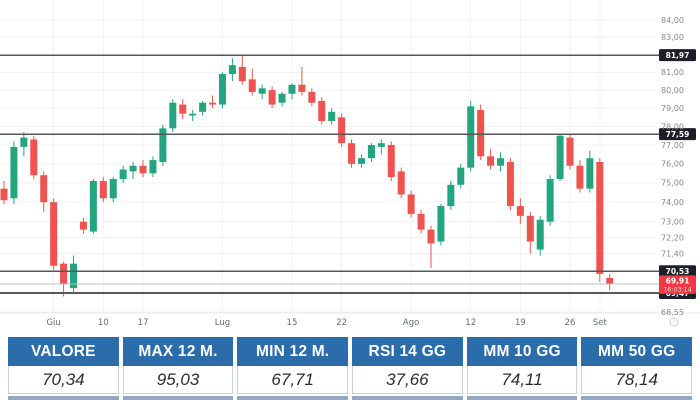 The image size is (700, 400). I want to click on stats-value: 67,71, so click(293, 380).